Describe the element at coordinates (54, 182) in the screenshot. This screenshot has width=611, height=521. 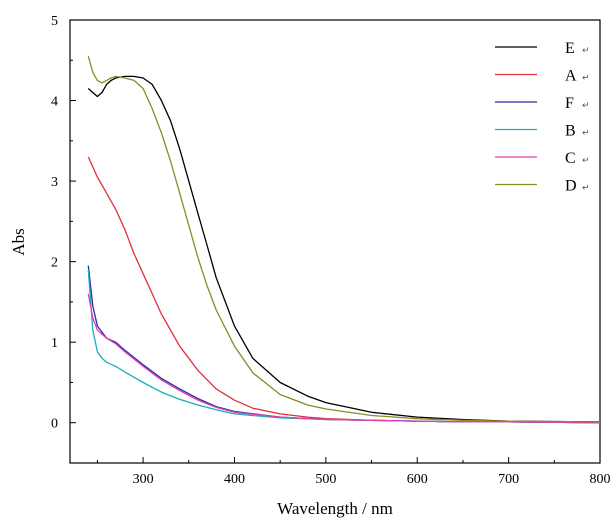
I see `y-tick-label: 3` at that location.